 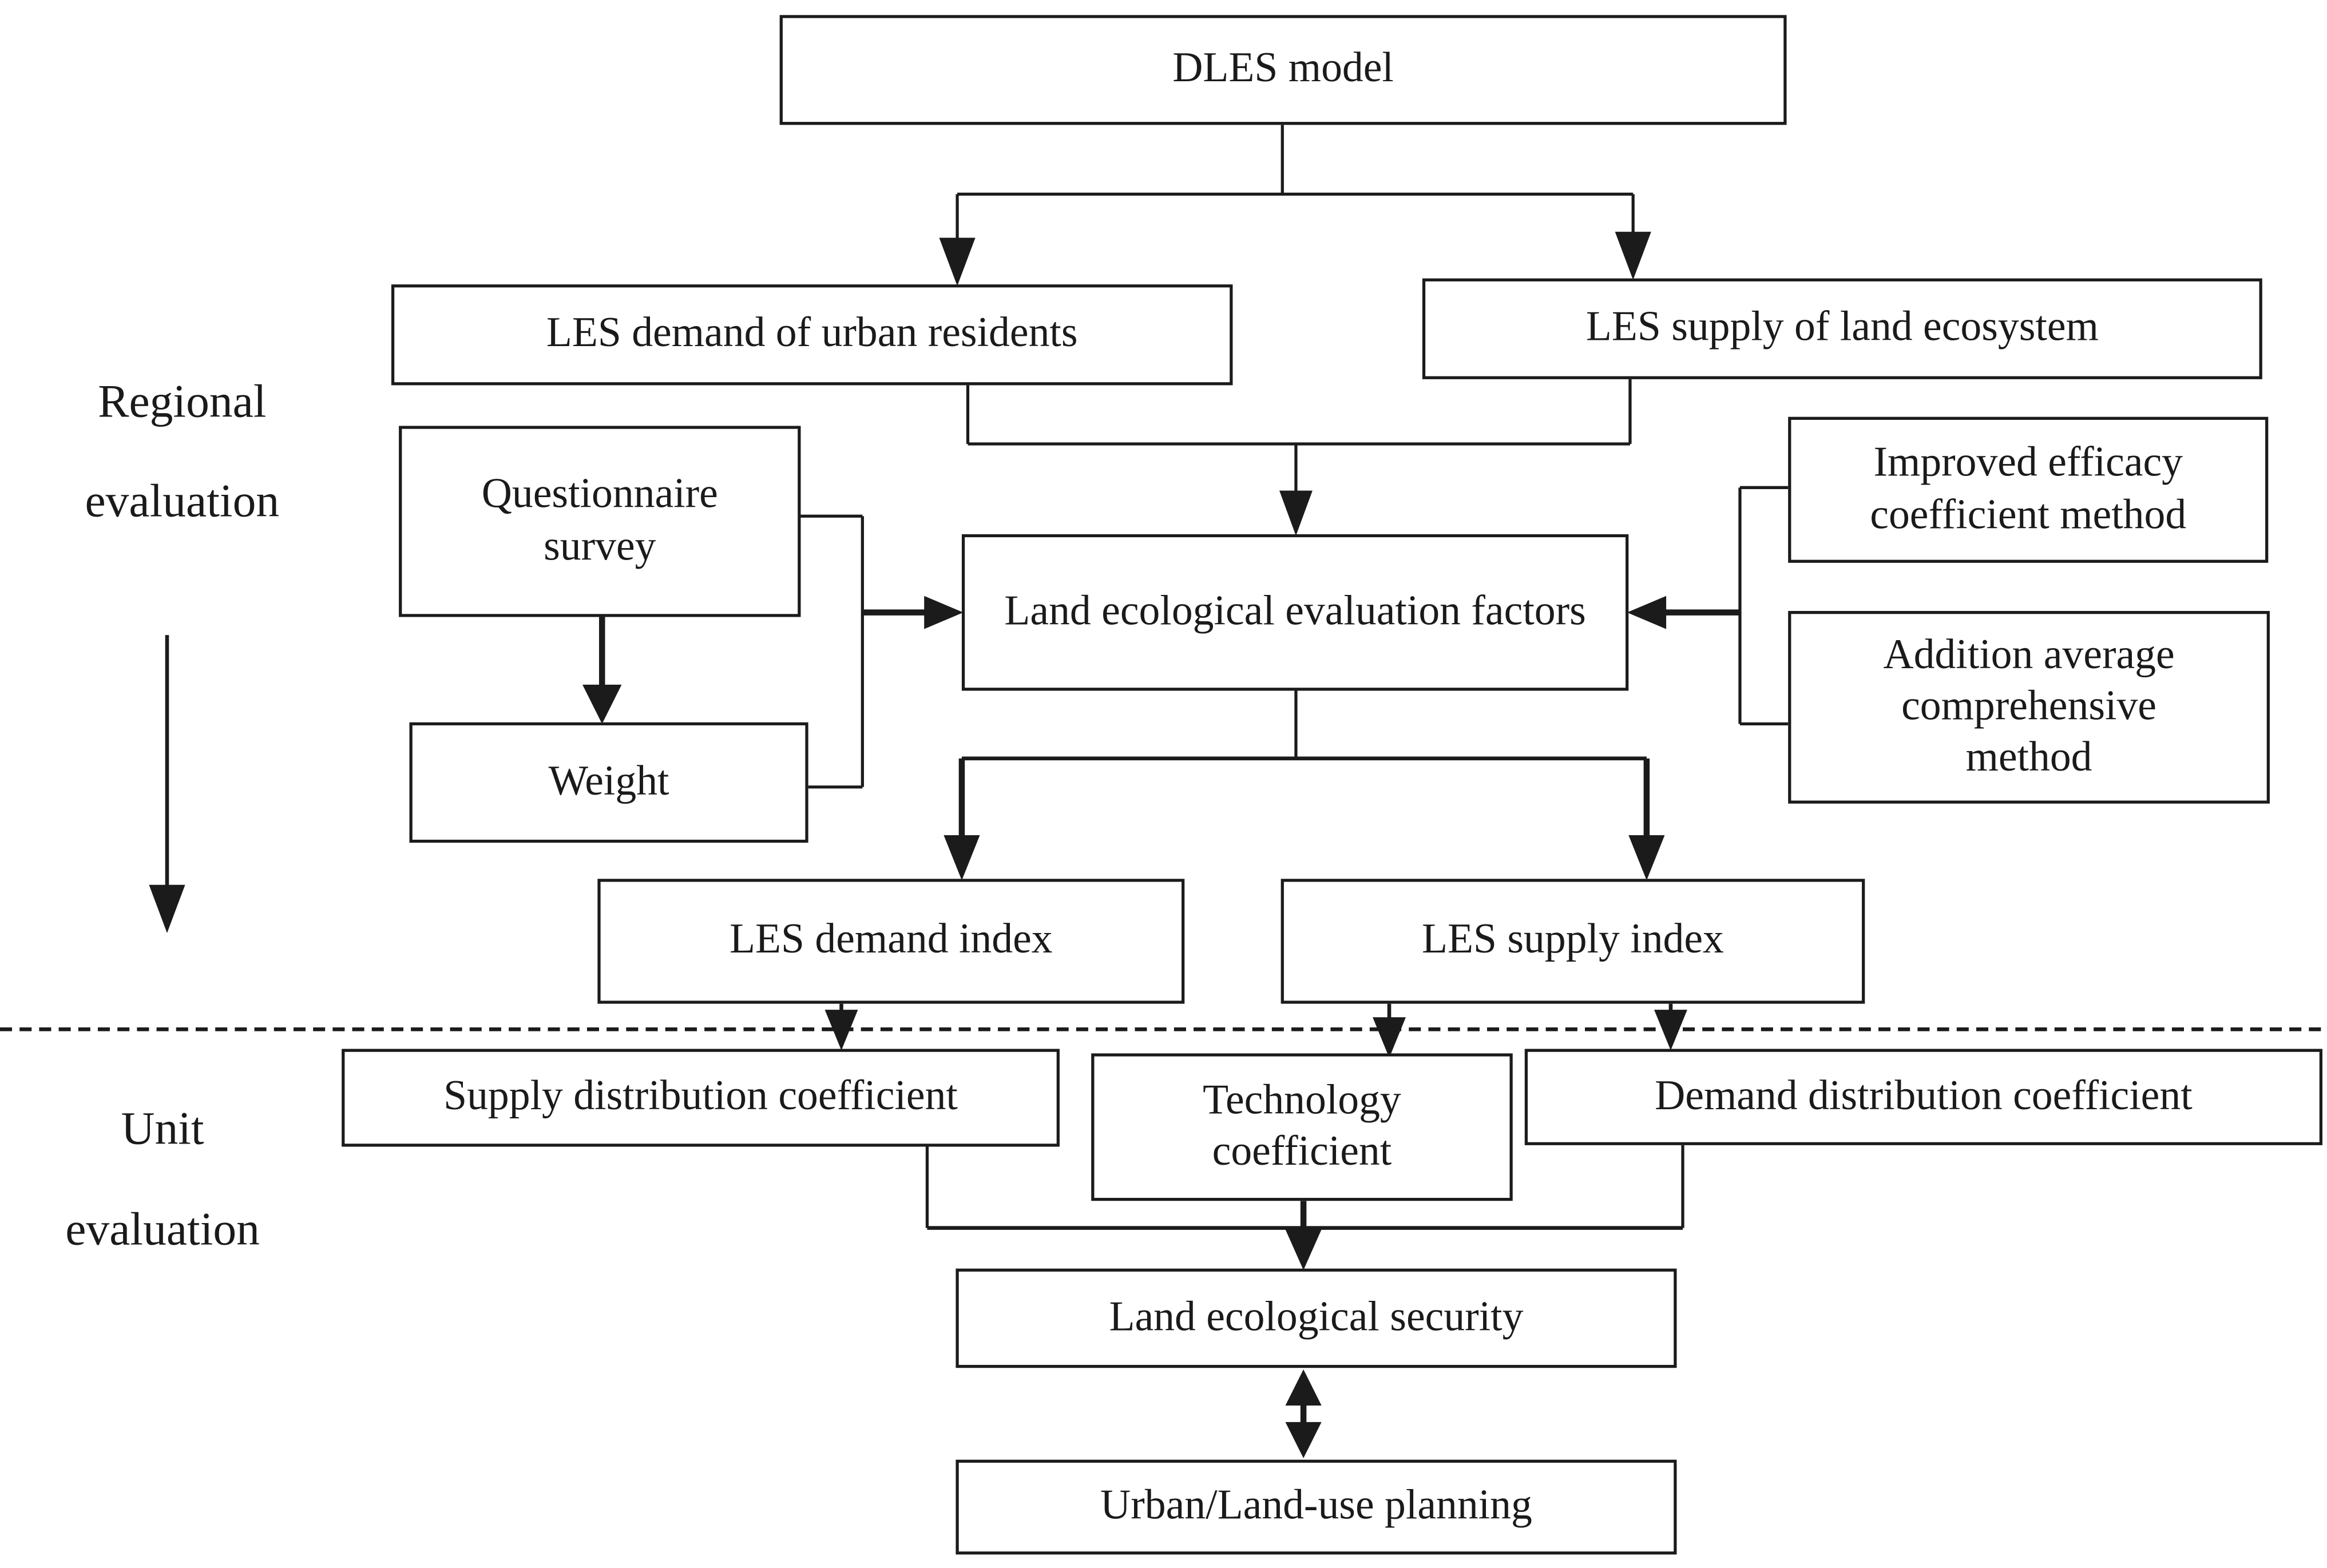 What do you see at coordinates (882, 651) in the screenshot?
I see `connector-left-bracket` at bounding box center [882, 651].